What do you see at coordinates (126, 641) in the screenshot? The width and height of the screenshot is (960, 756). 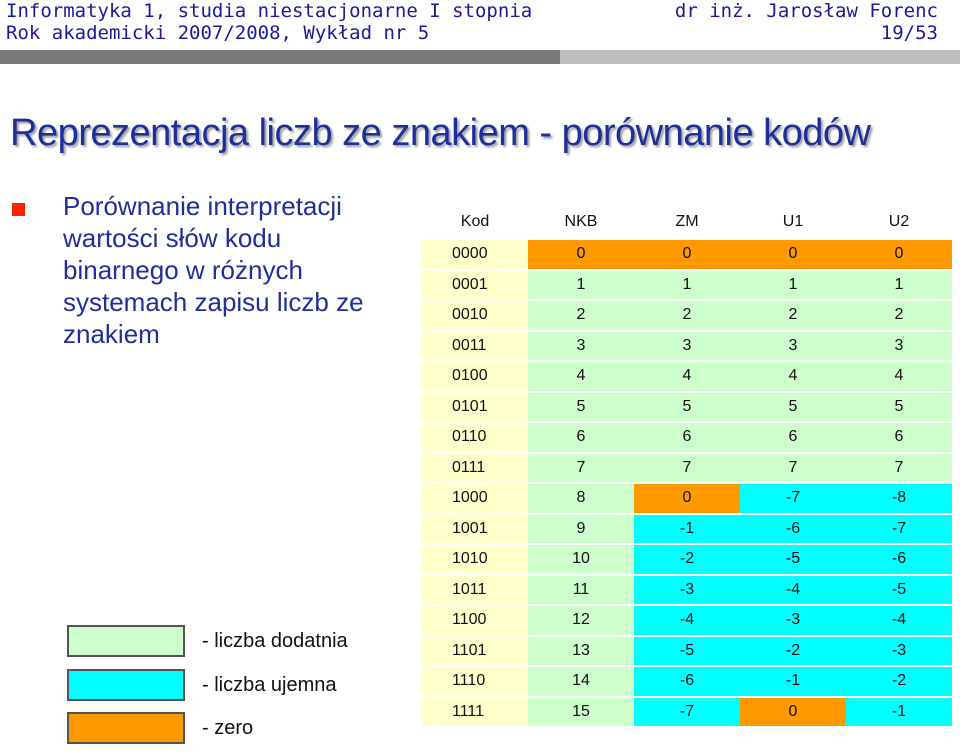 I see `legend-swatch-positive` at bounding box center [126, 641].